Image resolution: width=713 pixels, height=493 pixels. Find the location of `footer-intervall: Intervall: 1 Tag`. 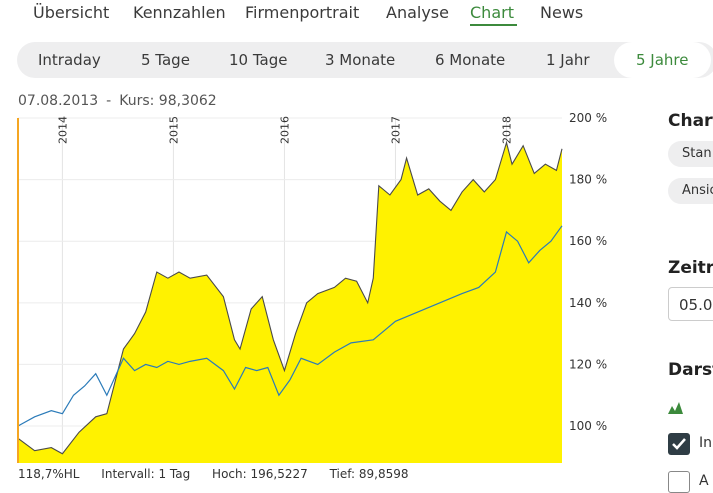

footer-intervall: Intervall: 1 Tag is located at coordinates (146, 474).